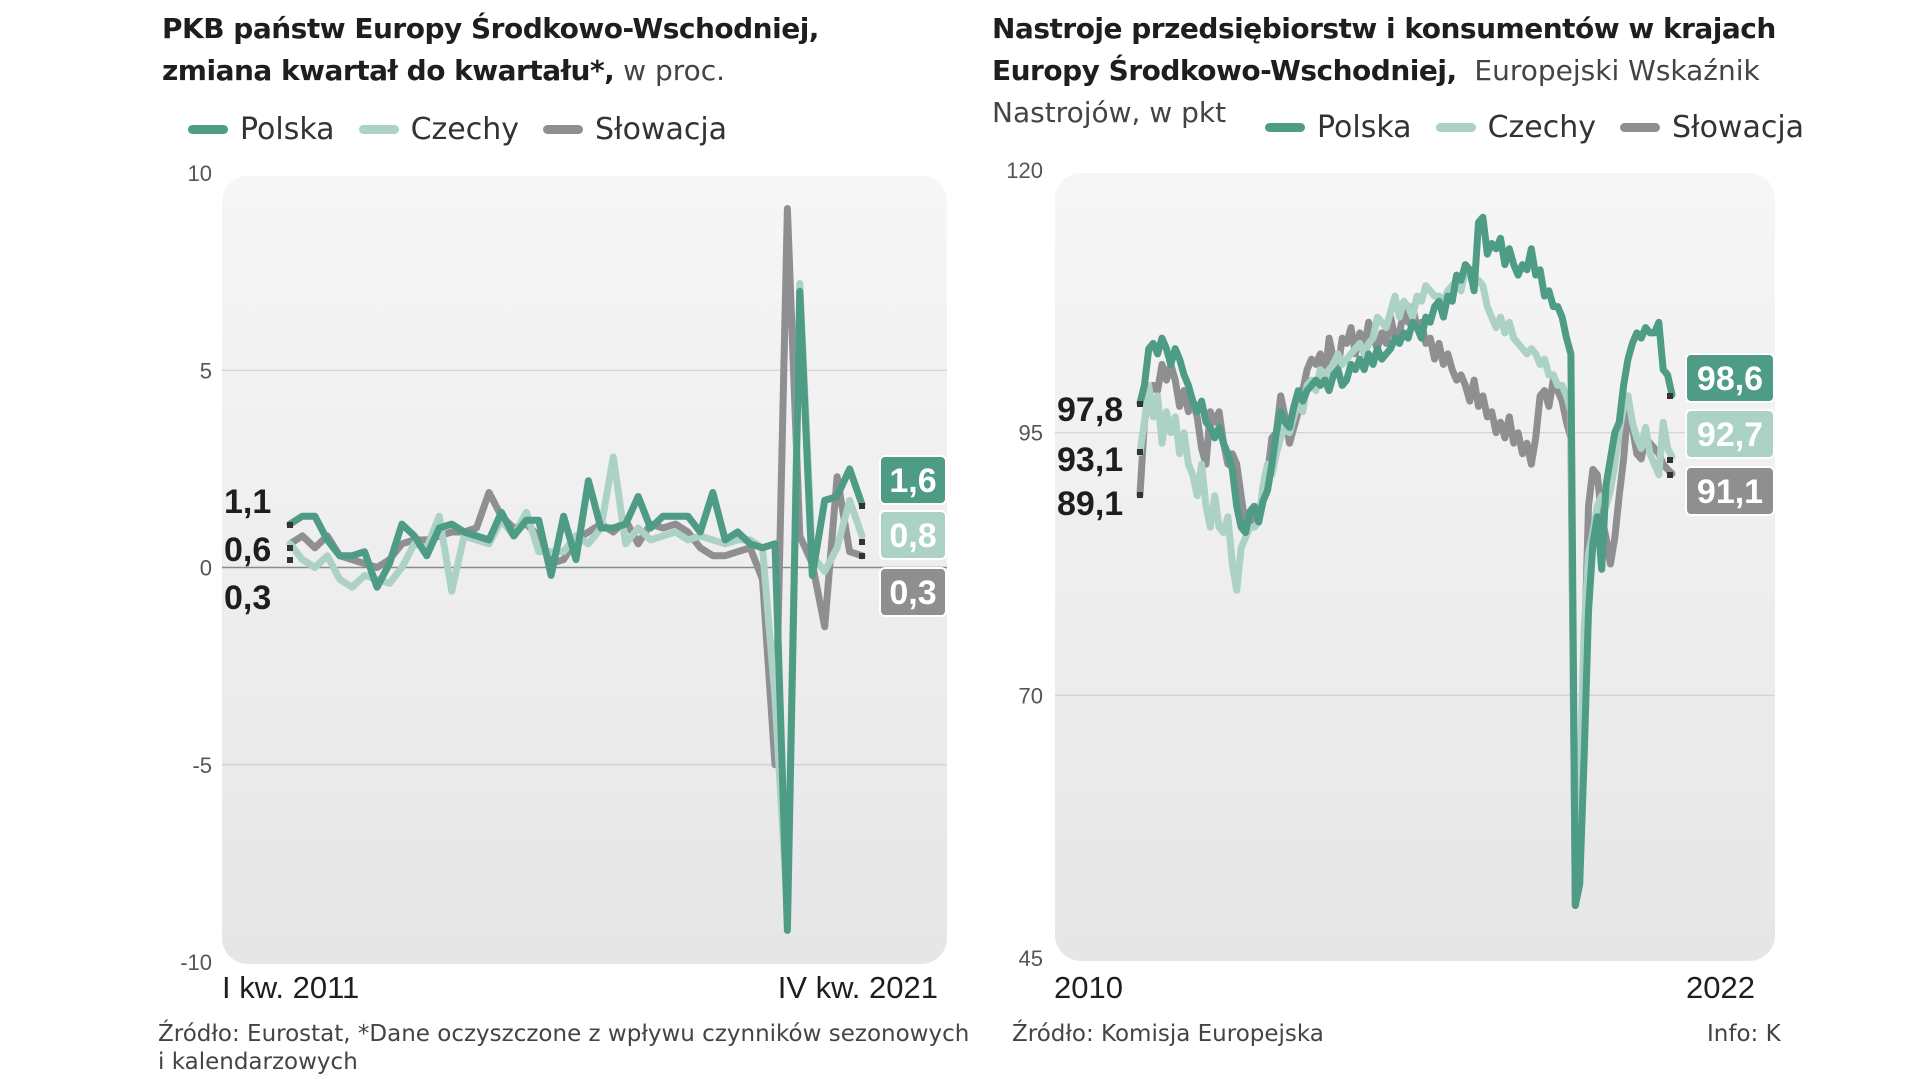 The height and width of the screenshot is (1079, 1920). What do you see at coordinates (1224, 70) in the screenshot?
I see `right-title-line-2: Europy Środkowo-Wschodniej,` at bounding box center [1224, 70].